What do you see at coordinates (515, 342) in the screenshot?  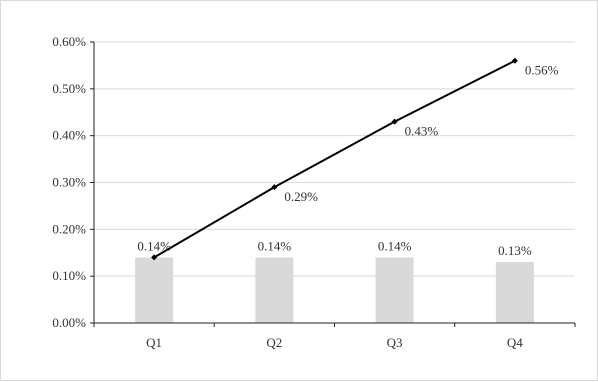 I see `x-category-label: Q4` at bounding box center [515, 342].